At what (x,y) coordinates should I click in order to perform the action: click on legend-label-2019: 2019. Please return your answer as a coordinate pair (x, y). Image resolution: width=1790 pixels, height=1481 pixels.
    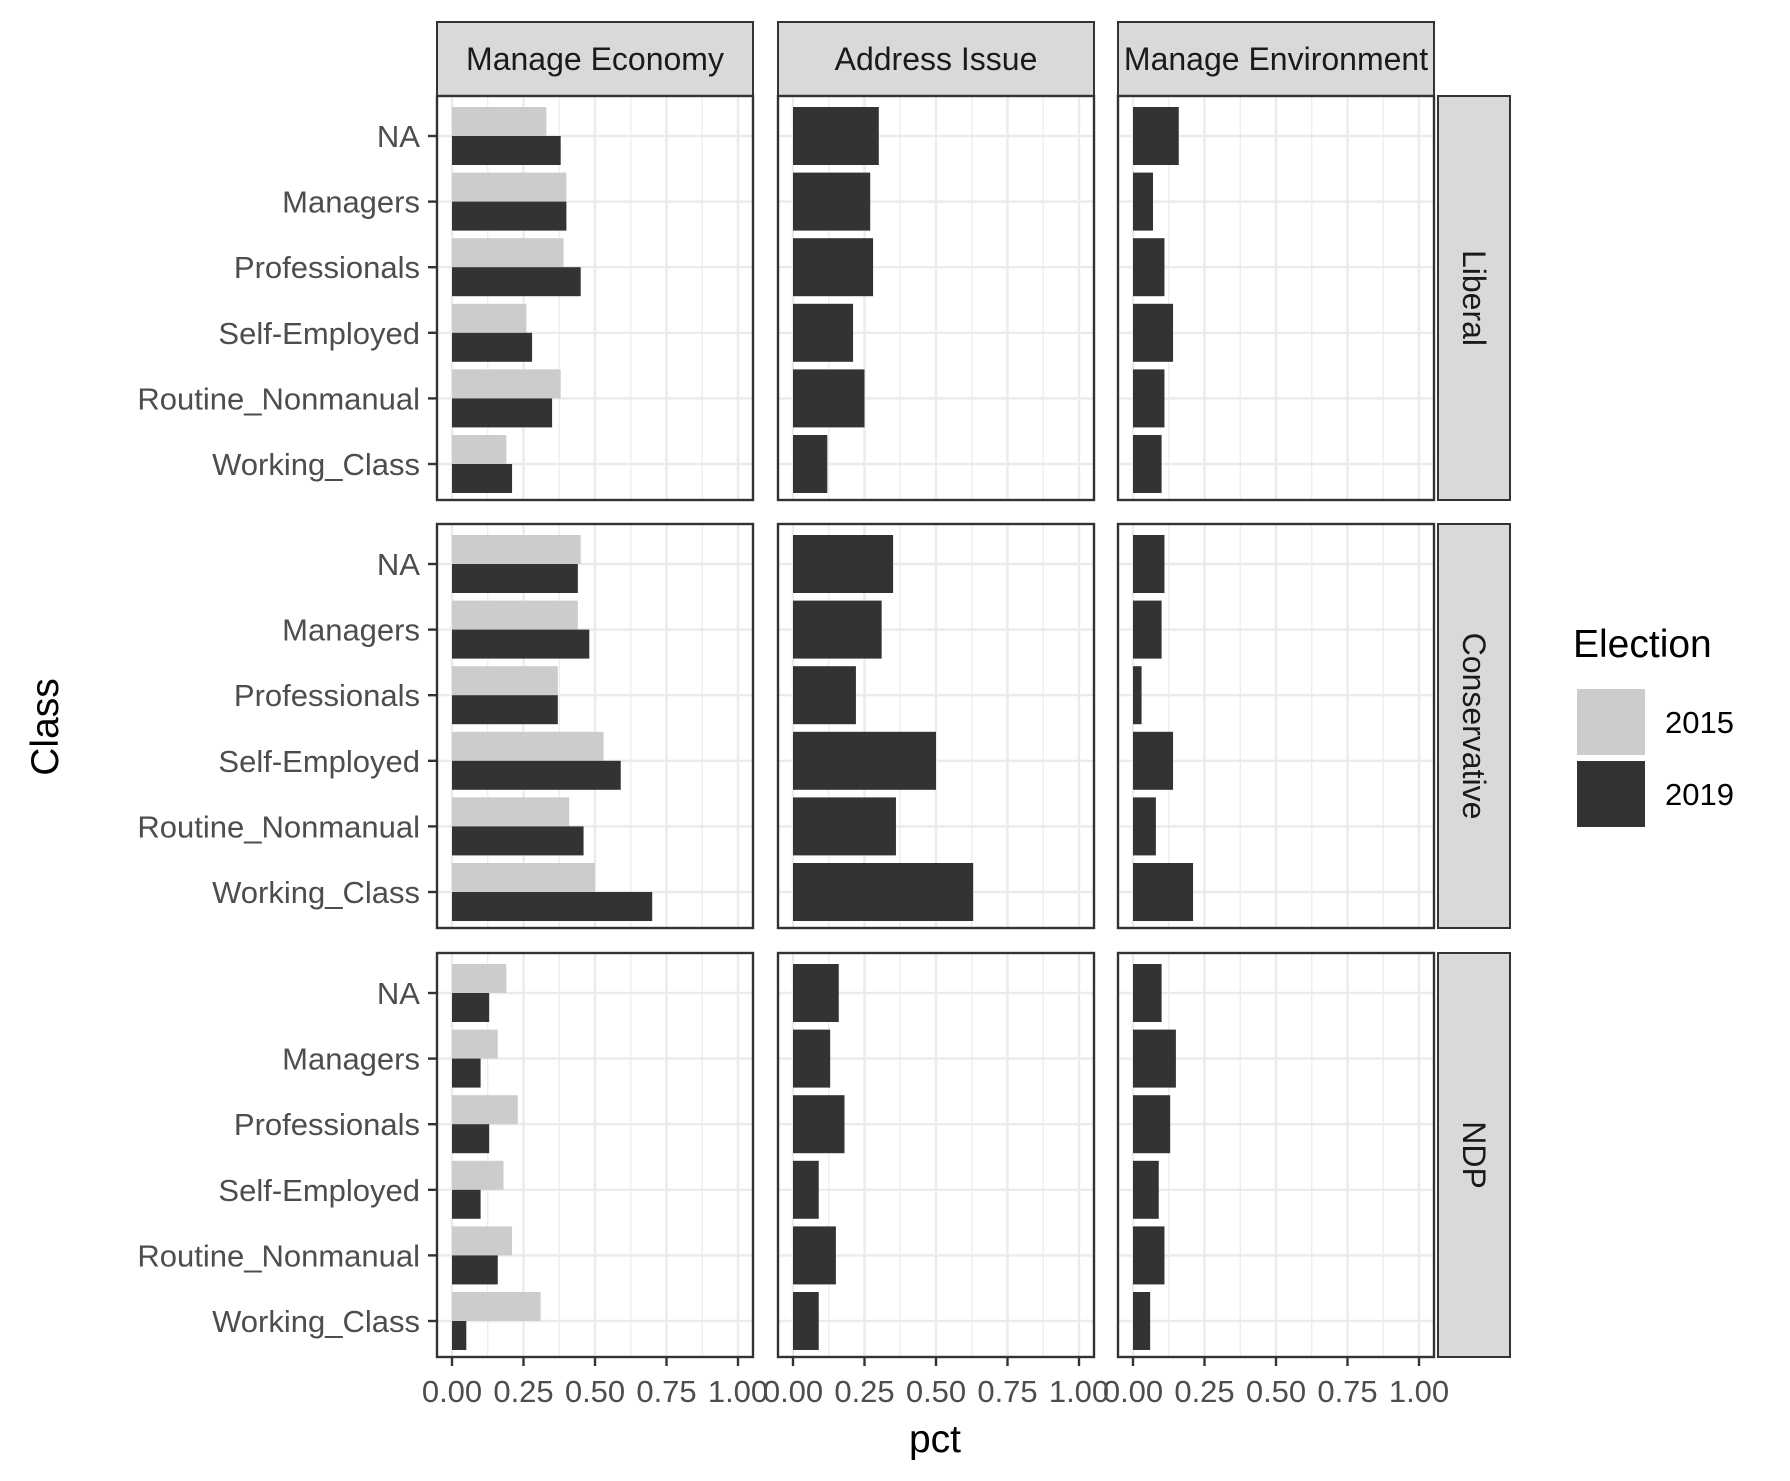
    Looking at the image, I should click on (1699, 794).